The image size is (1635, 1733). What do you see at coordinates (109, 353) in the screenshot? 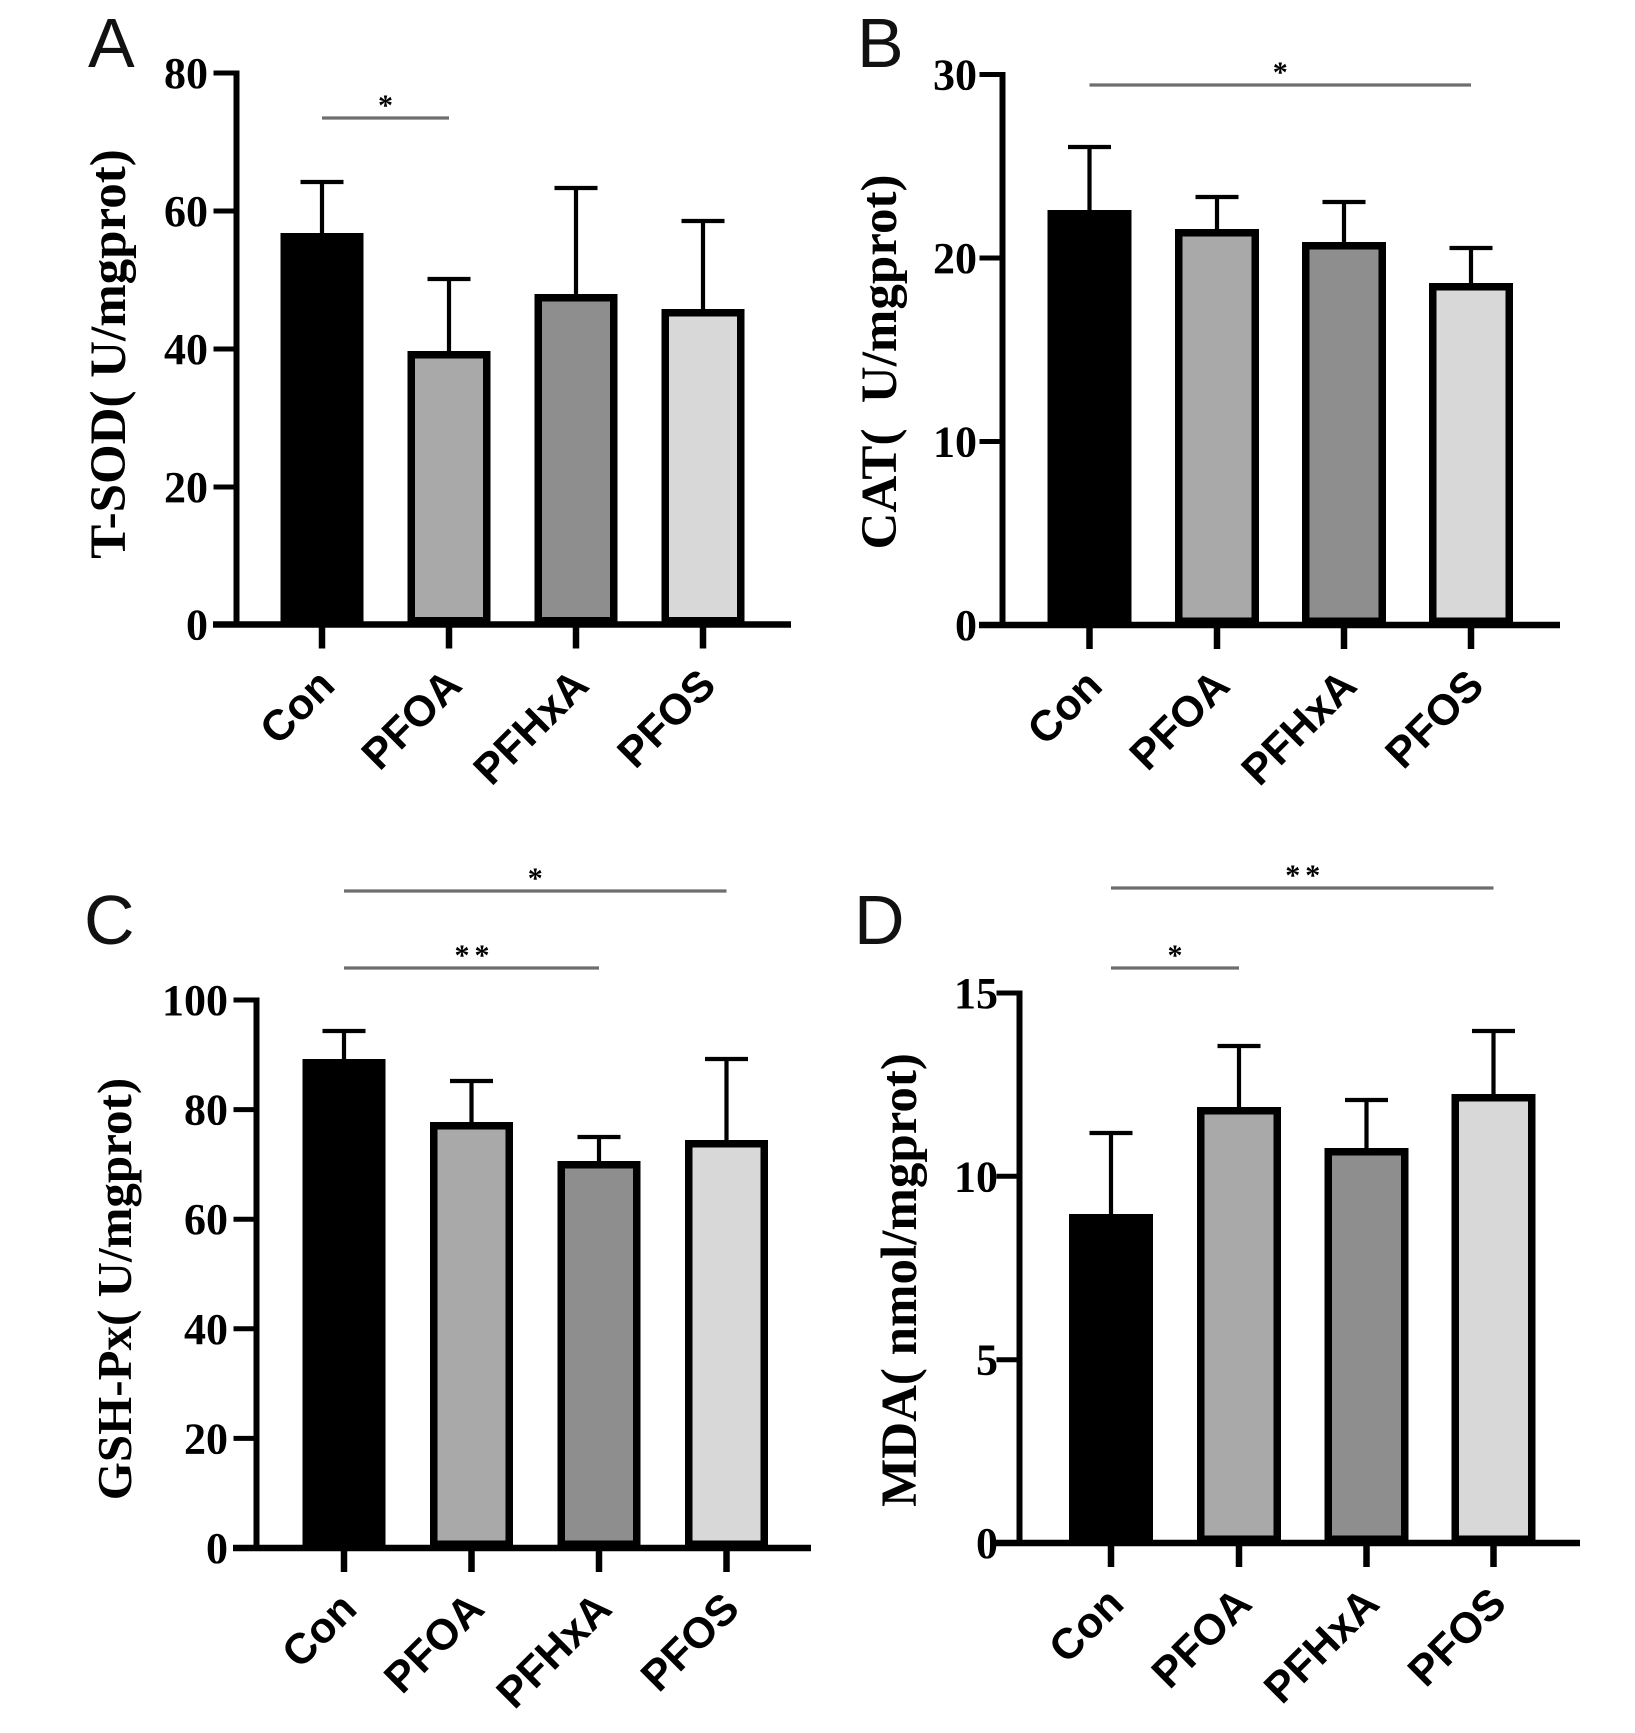
I see `svg-text: T-SOD( U/mgprot)` at bounding box center [109, 353].